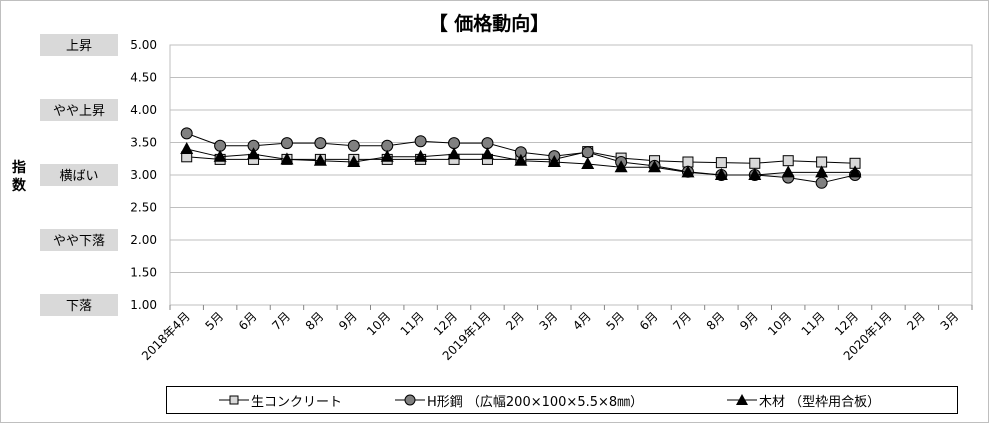 Image resolution: width=989 pixels, height=423 pixels. What do you see at coordinates (489, 23) in the screenshot?
I see `chart-title: 【 価格動向】` at bounding box center [489, 23].